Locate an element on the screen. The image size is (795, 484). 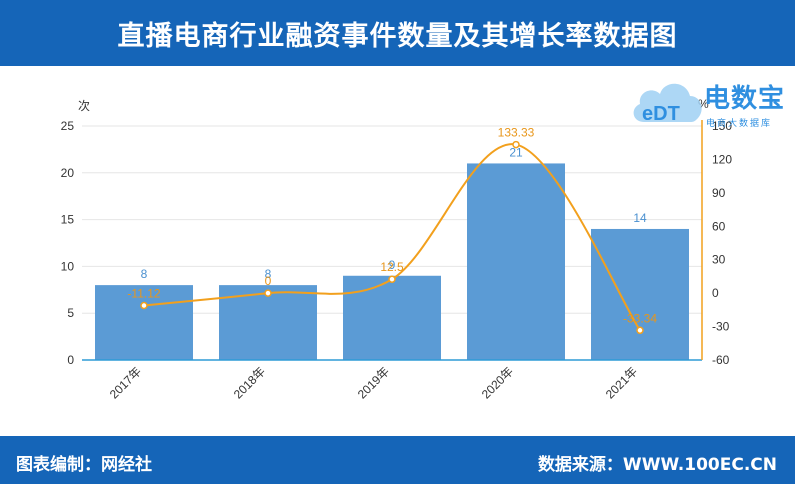
x-tick-label: 2018年 is located at coordinates (249, 382).